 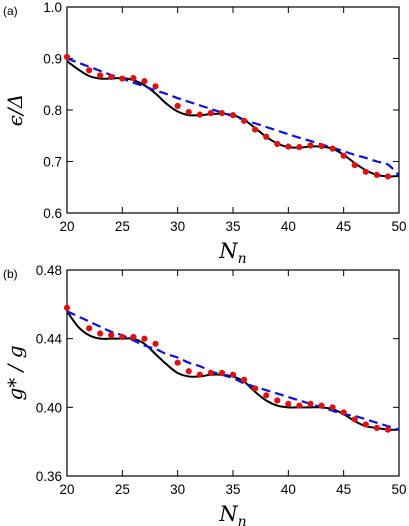 I want to click on panel-label: (a), so click(x=10, y=11).